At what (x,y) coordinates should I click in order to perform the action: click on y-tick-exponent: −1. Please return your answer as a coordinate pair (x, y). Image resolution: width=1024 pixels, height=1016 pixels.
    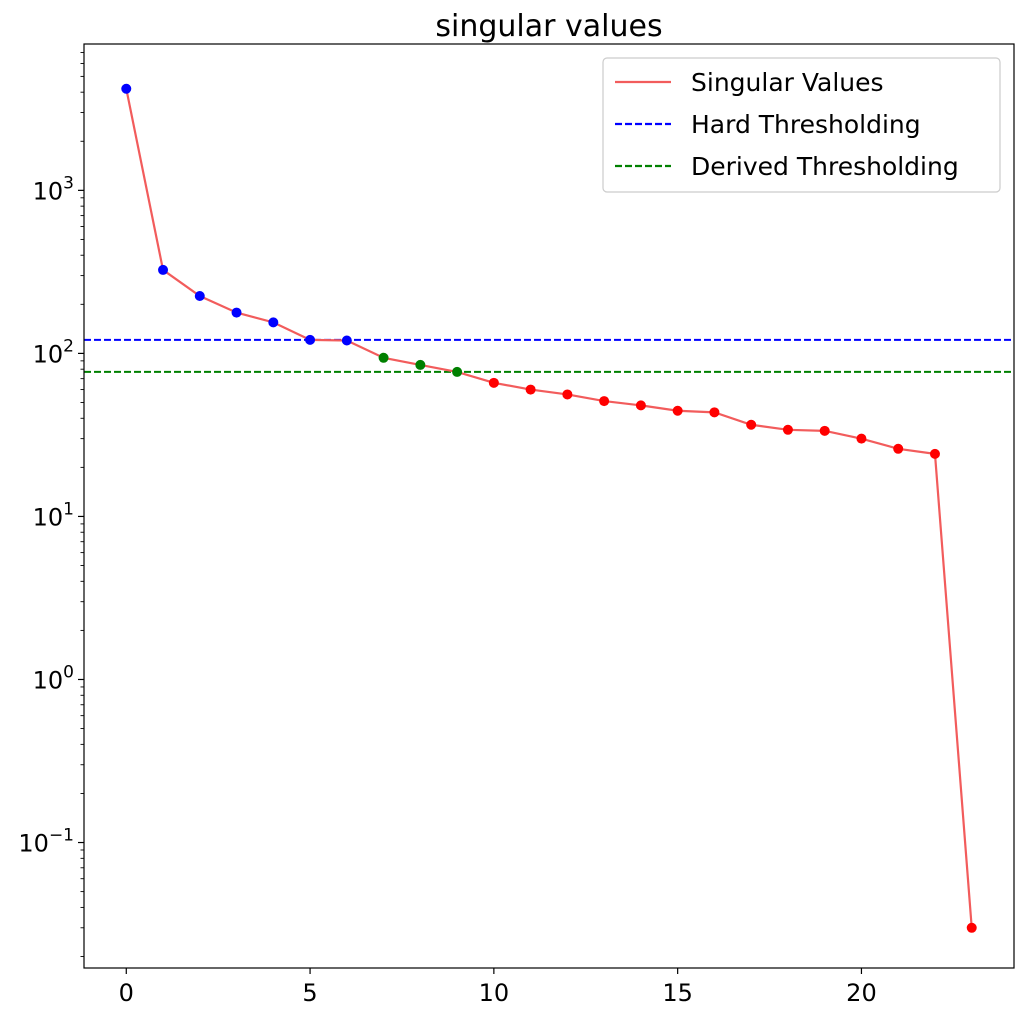
    Looking at the image, I should click on (61, 836).